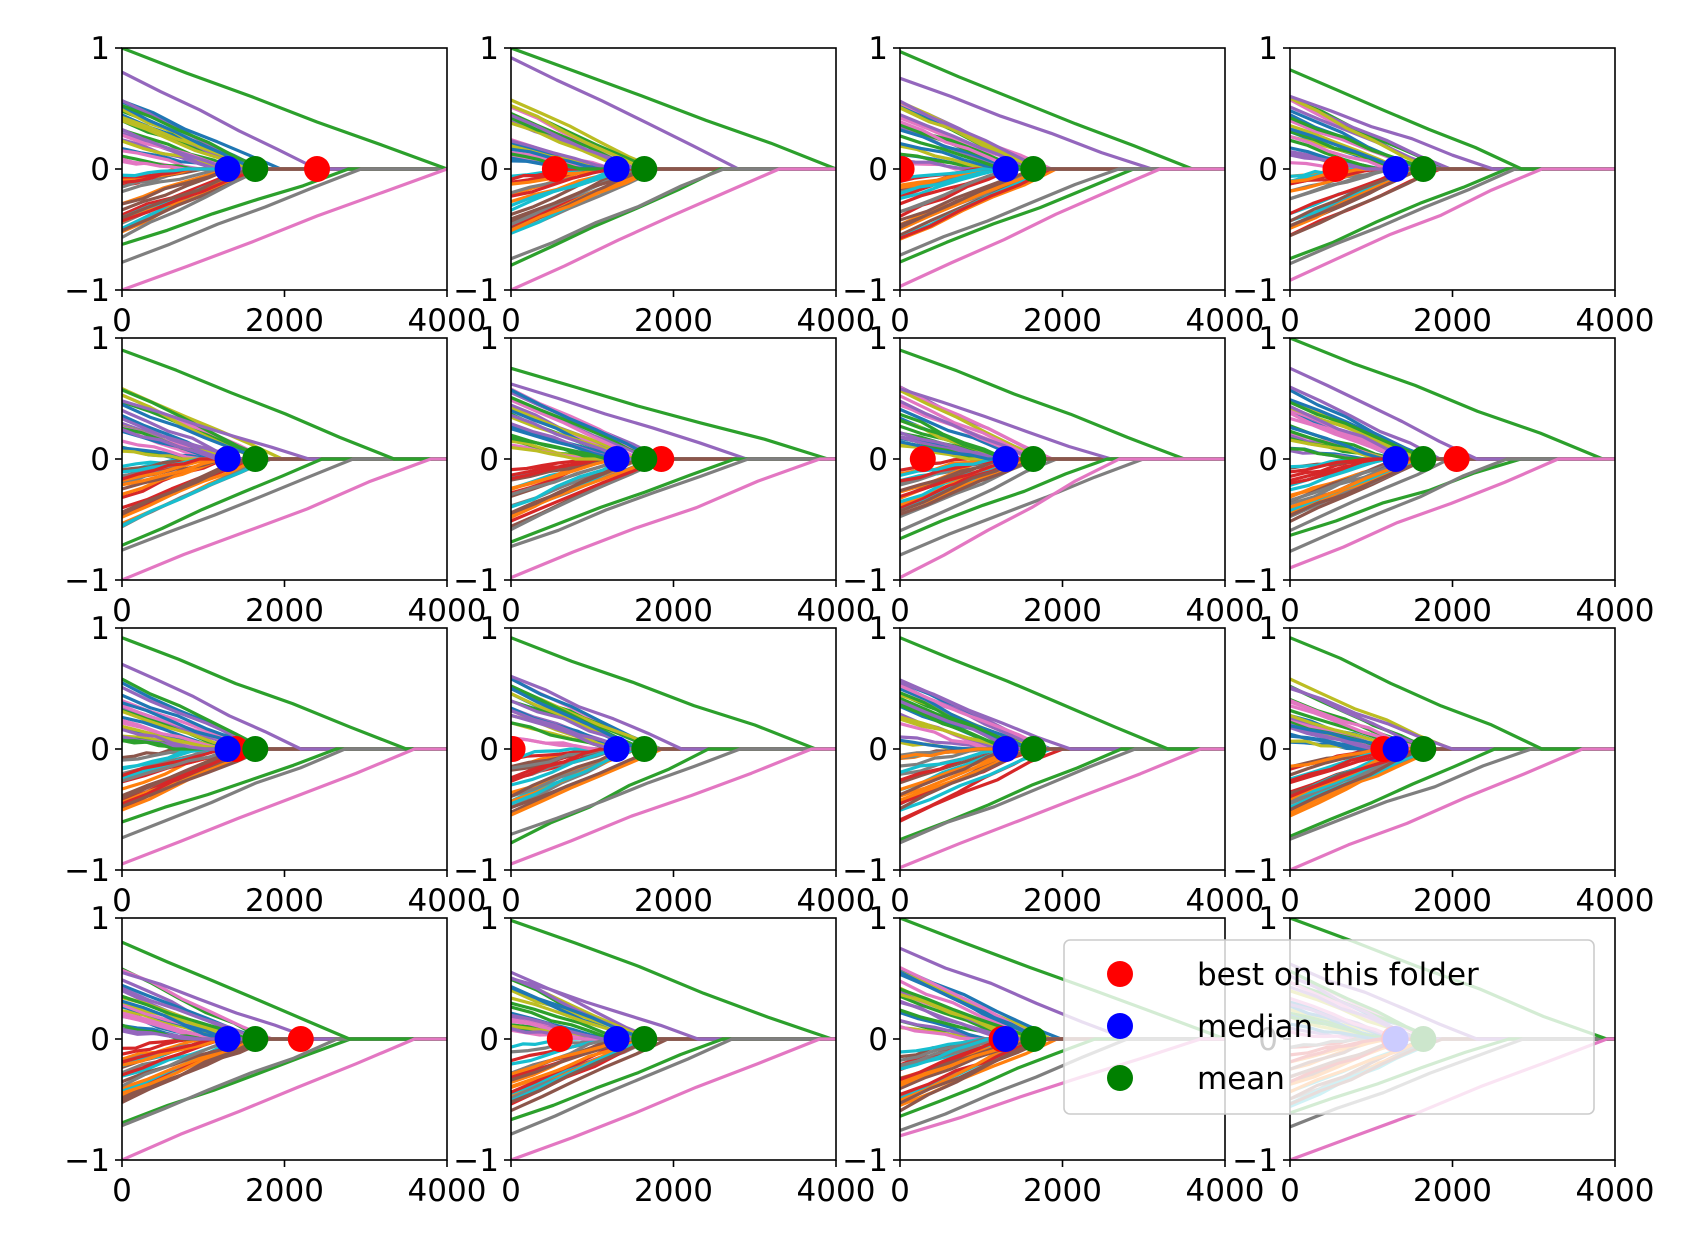 The width and height of the screenshot is (1691, 1256). I want to click on legend: best on this folder median mean, so click(1329, 1027).